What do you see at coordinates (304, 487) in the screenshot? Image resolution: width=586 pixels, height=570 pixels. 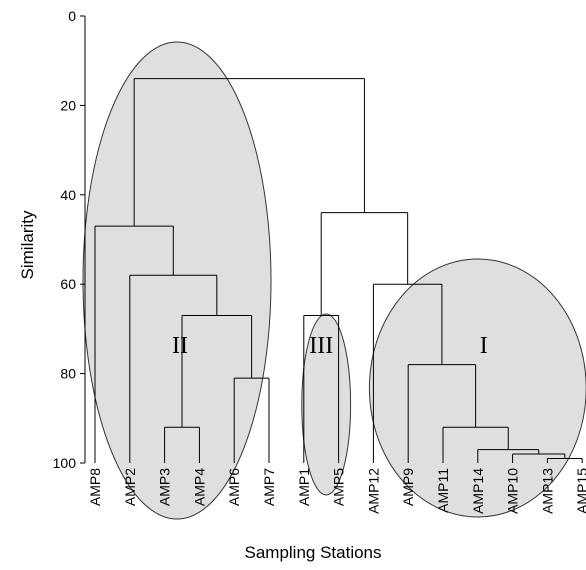 I see `leaf-label-amp1: AMP1` at bounding box center [304, 487].